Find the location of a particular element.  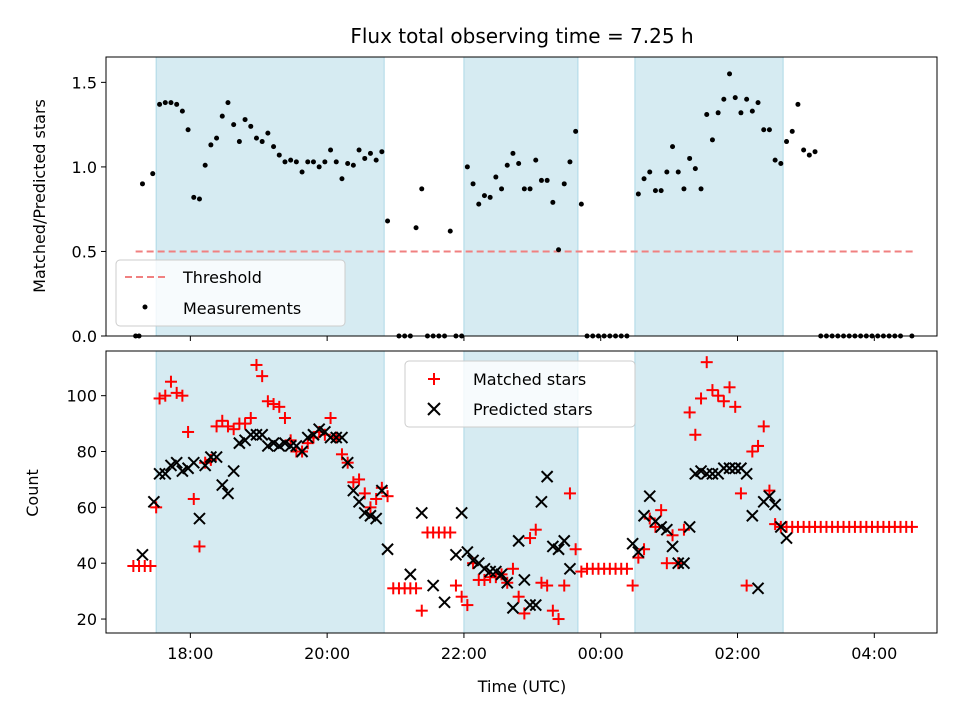

top-y-tick-label: 1.0 is located at coordinates (84, 167).